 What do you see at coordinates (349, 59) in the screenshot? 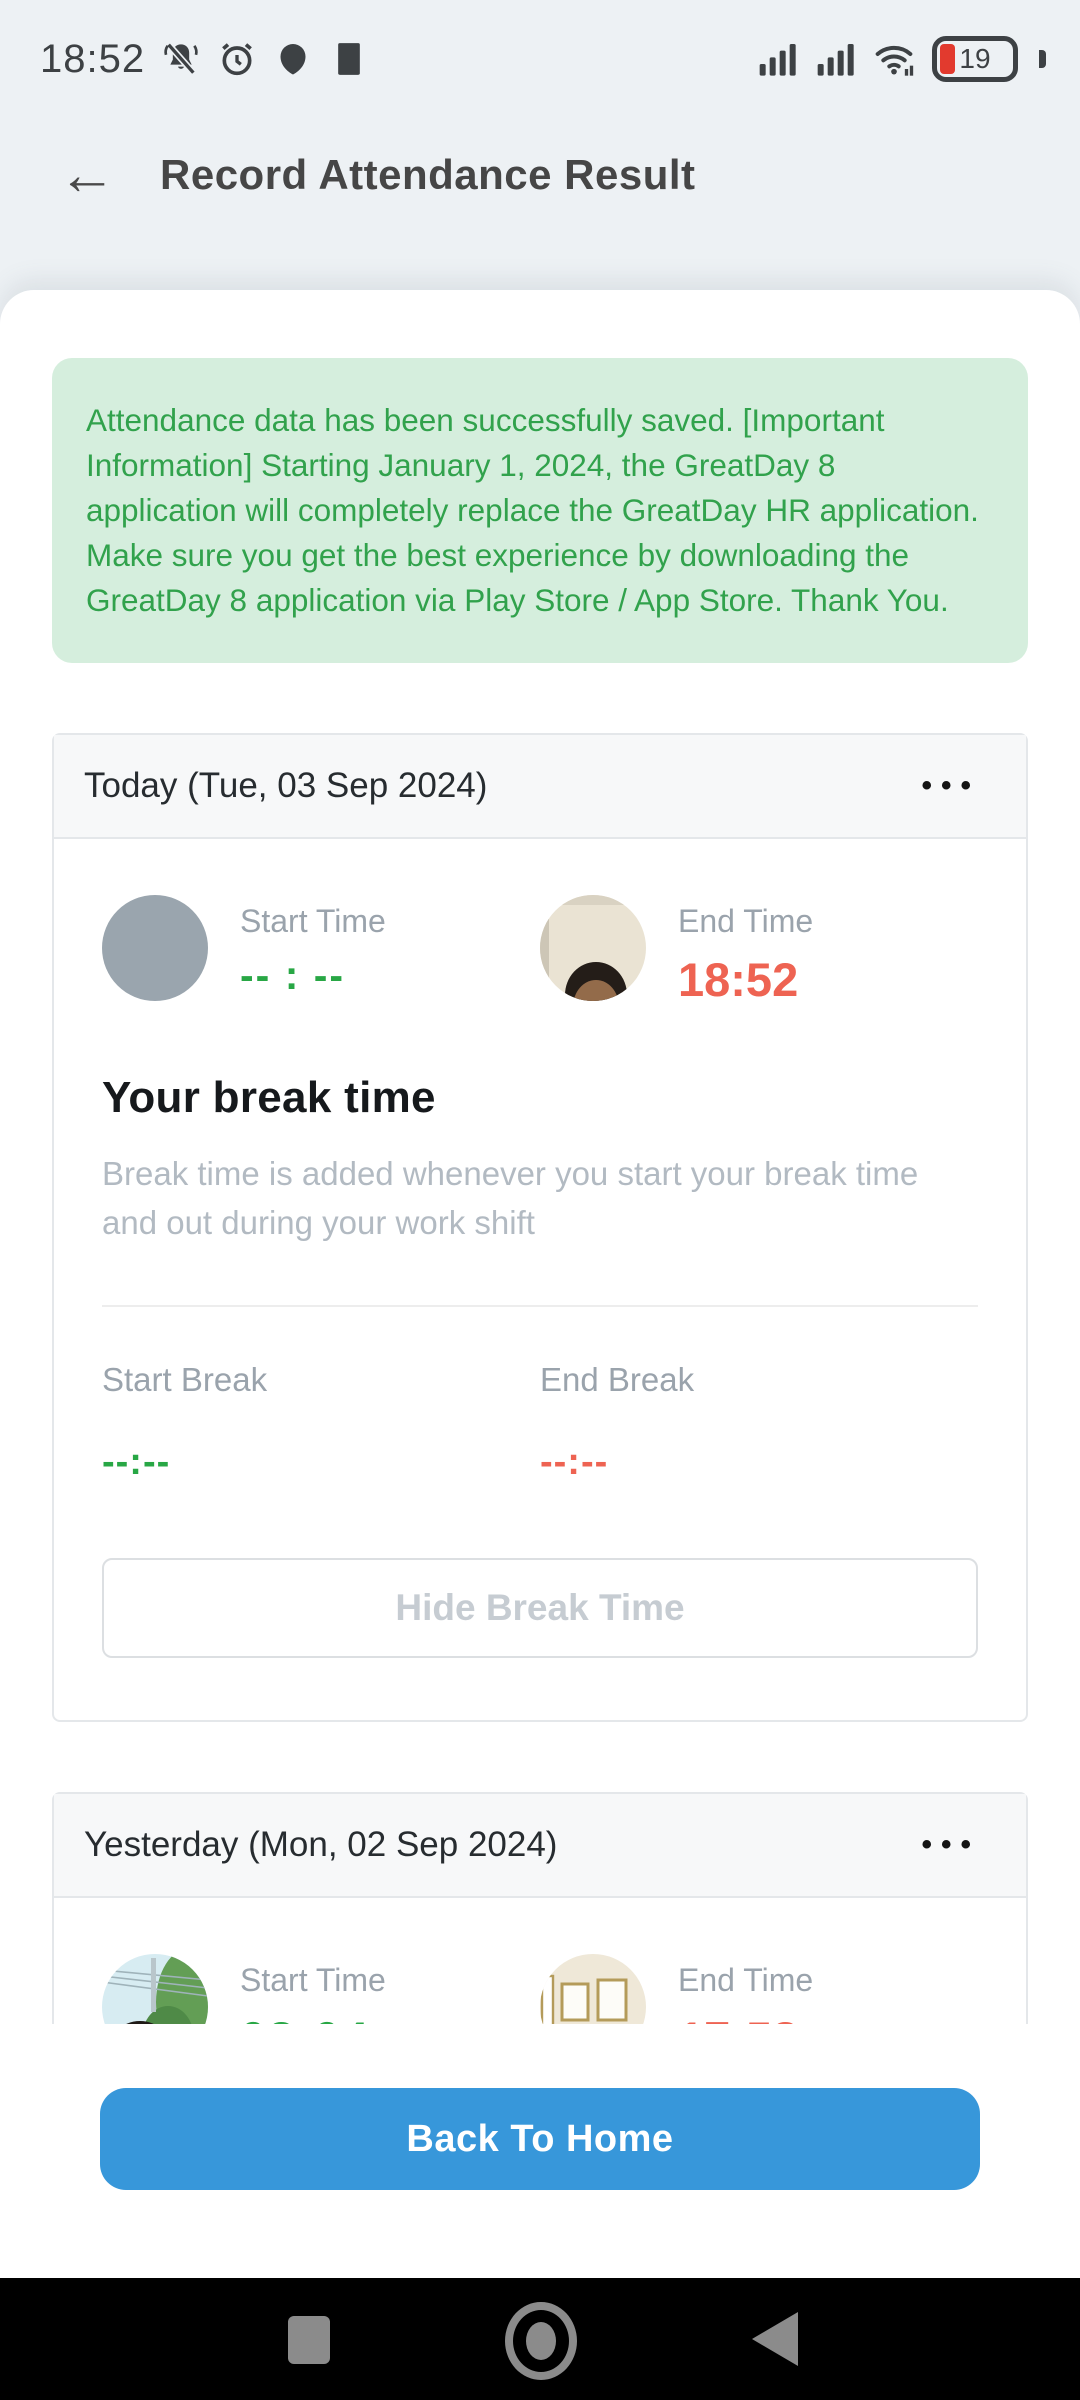
I see `screen-square-icon` at bounding box center [349, 59].